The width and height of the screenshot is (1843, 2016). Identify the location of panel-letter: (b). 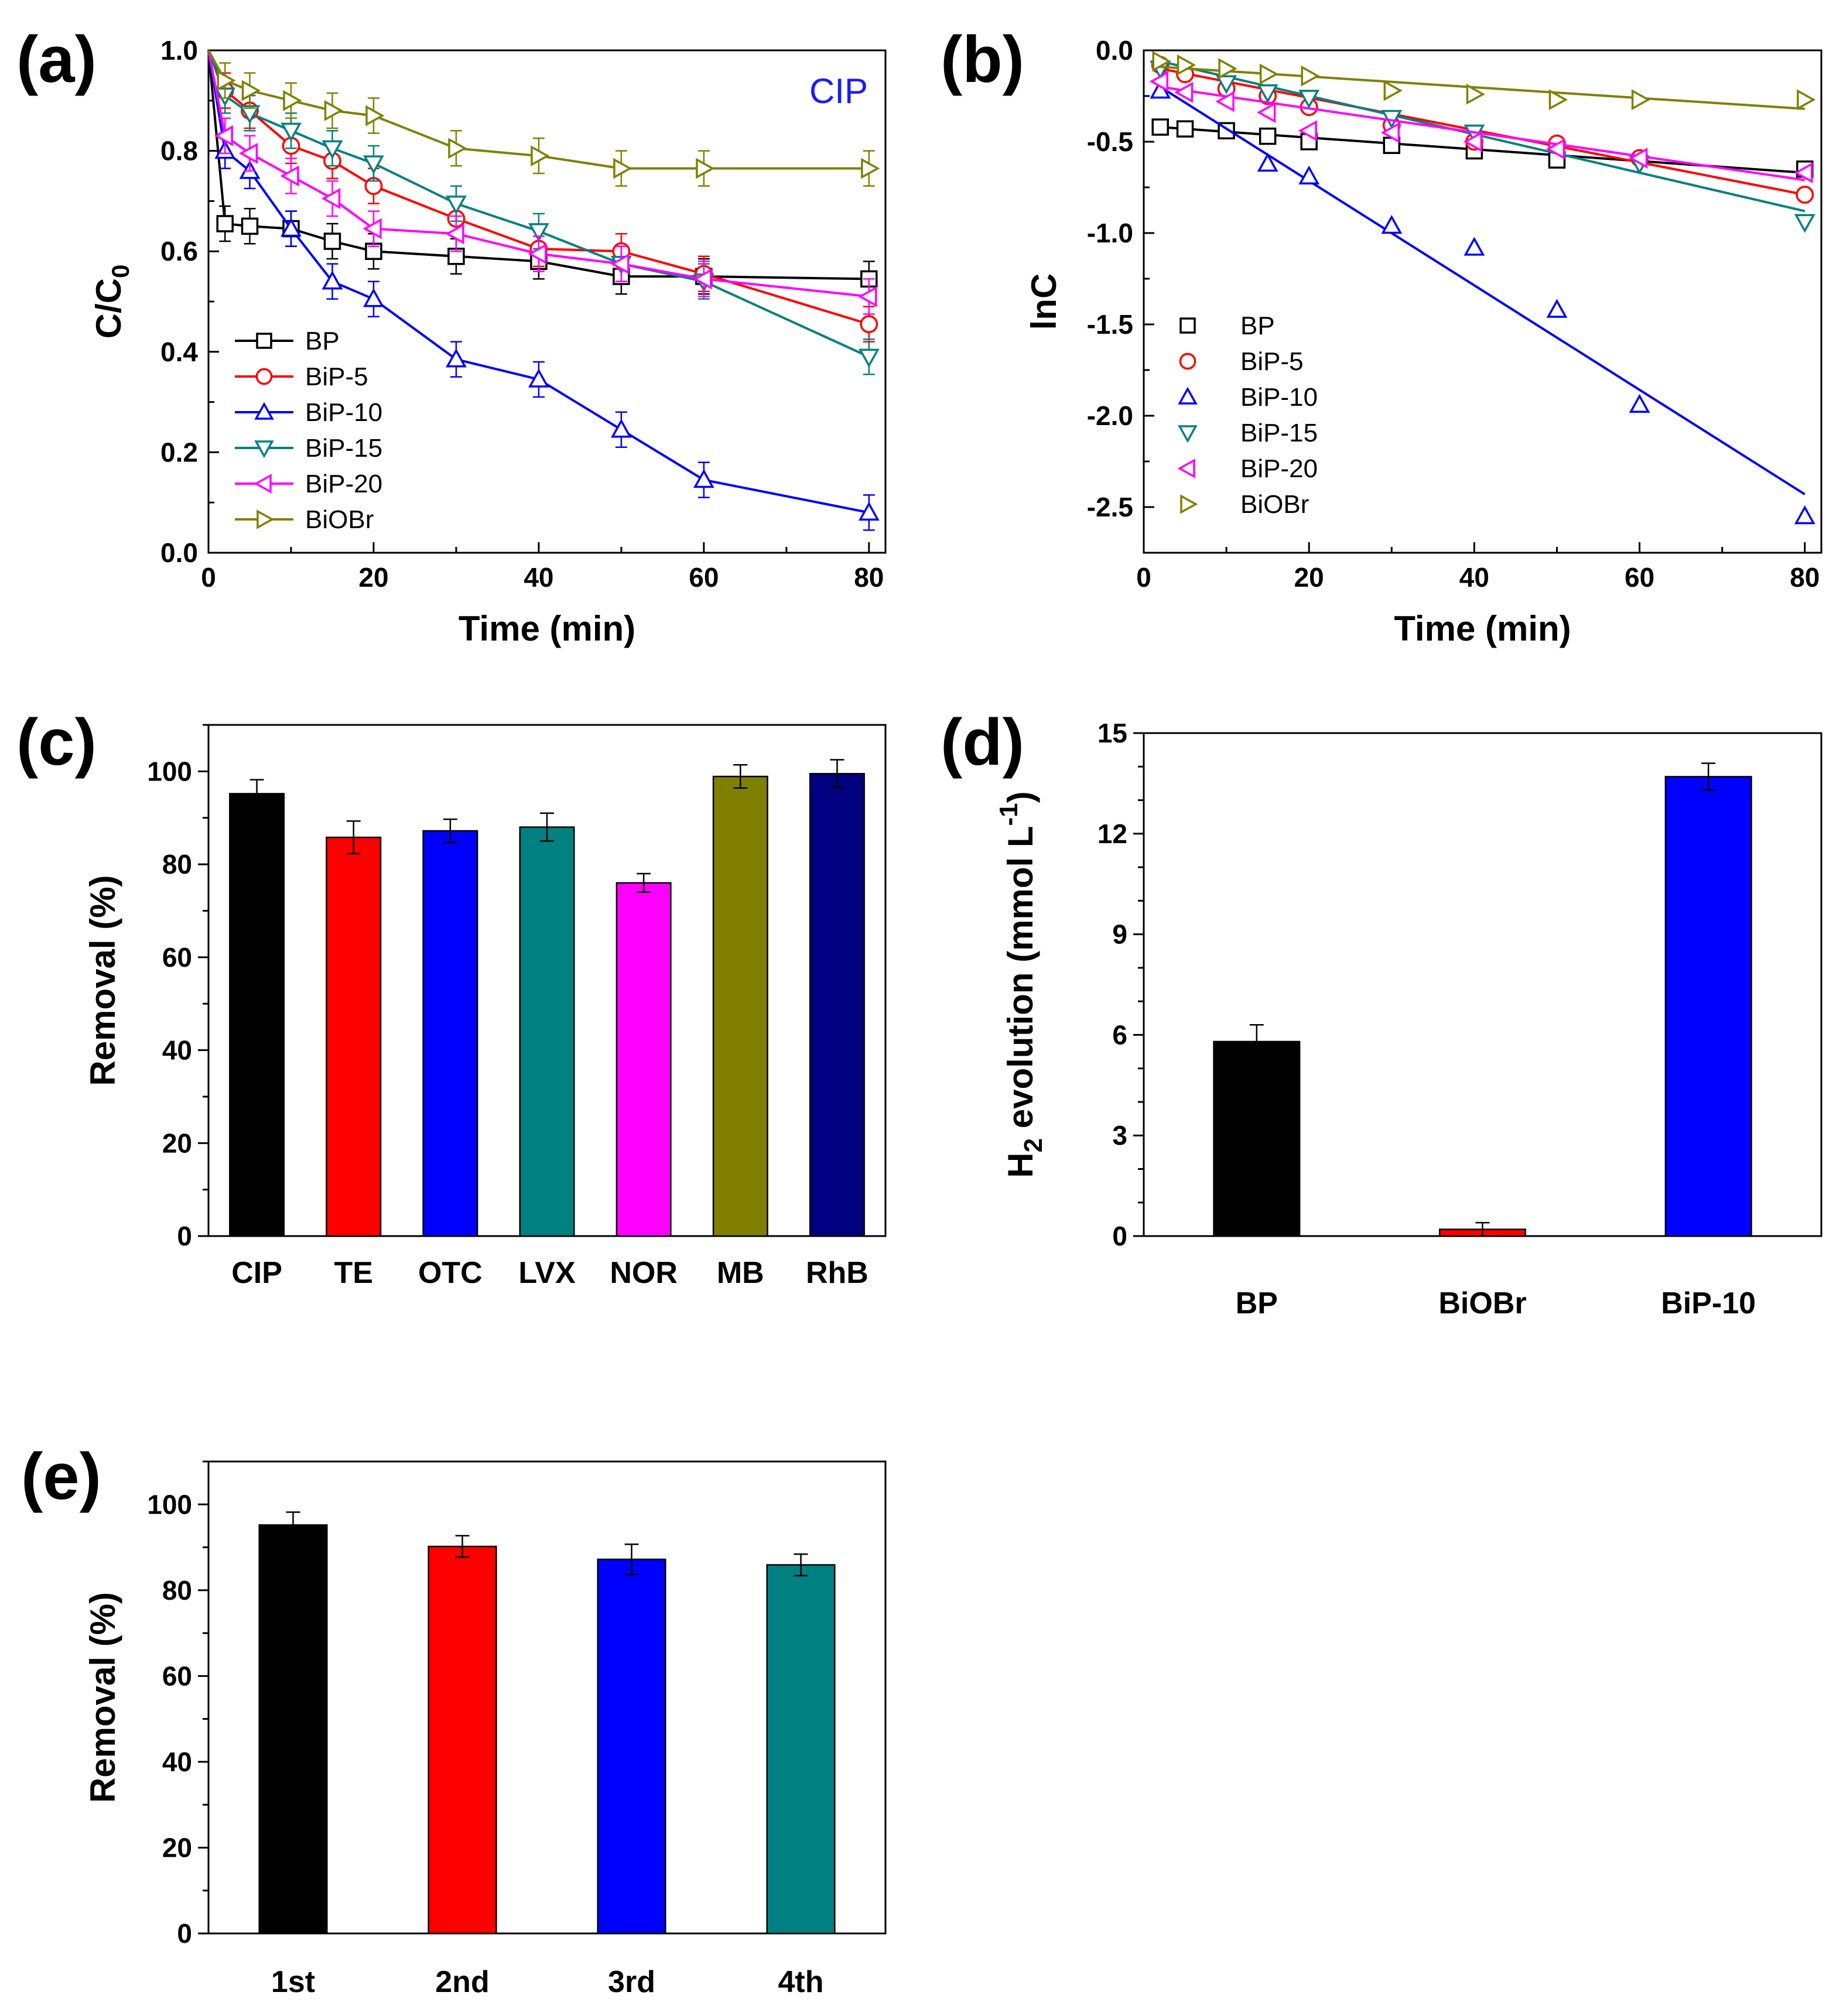
(982, 59).